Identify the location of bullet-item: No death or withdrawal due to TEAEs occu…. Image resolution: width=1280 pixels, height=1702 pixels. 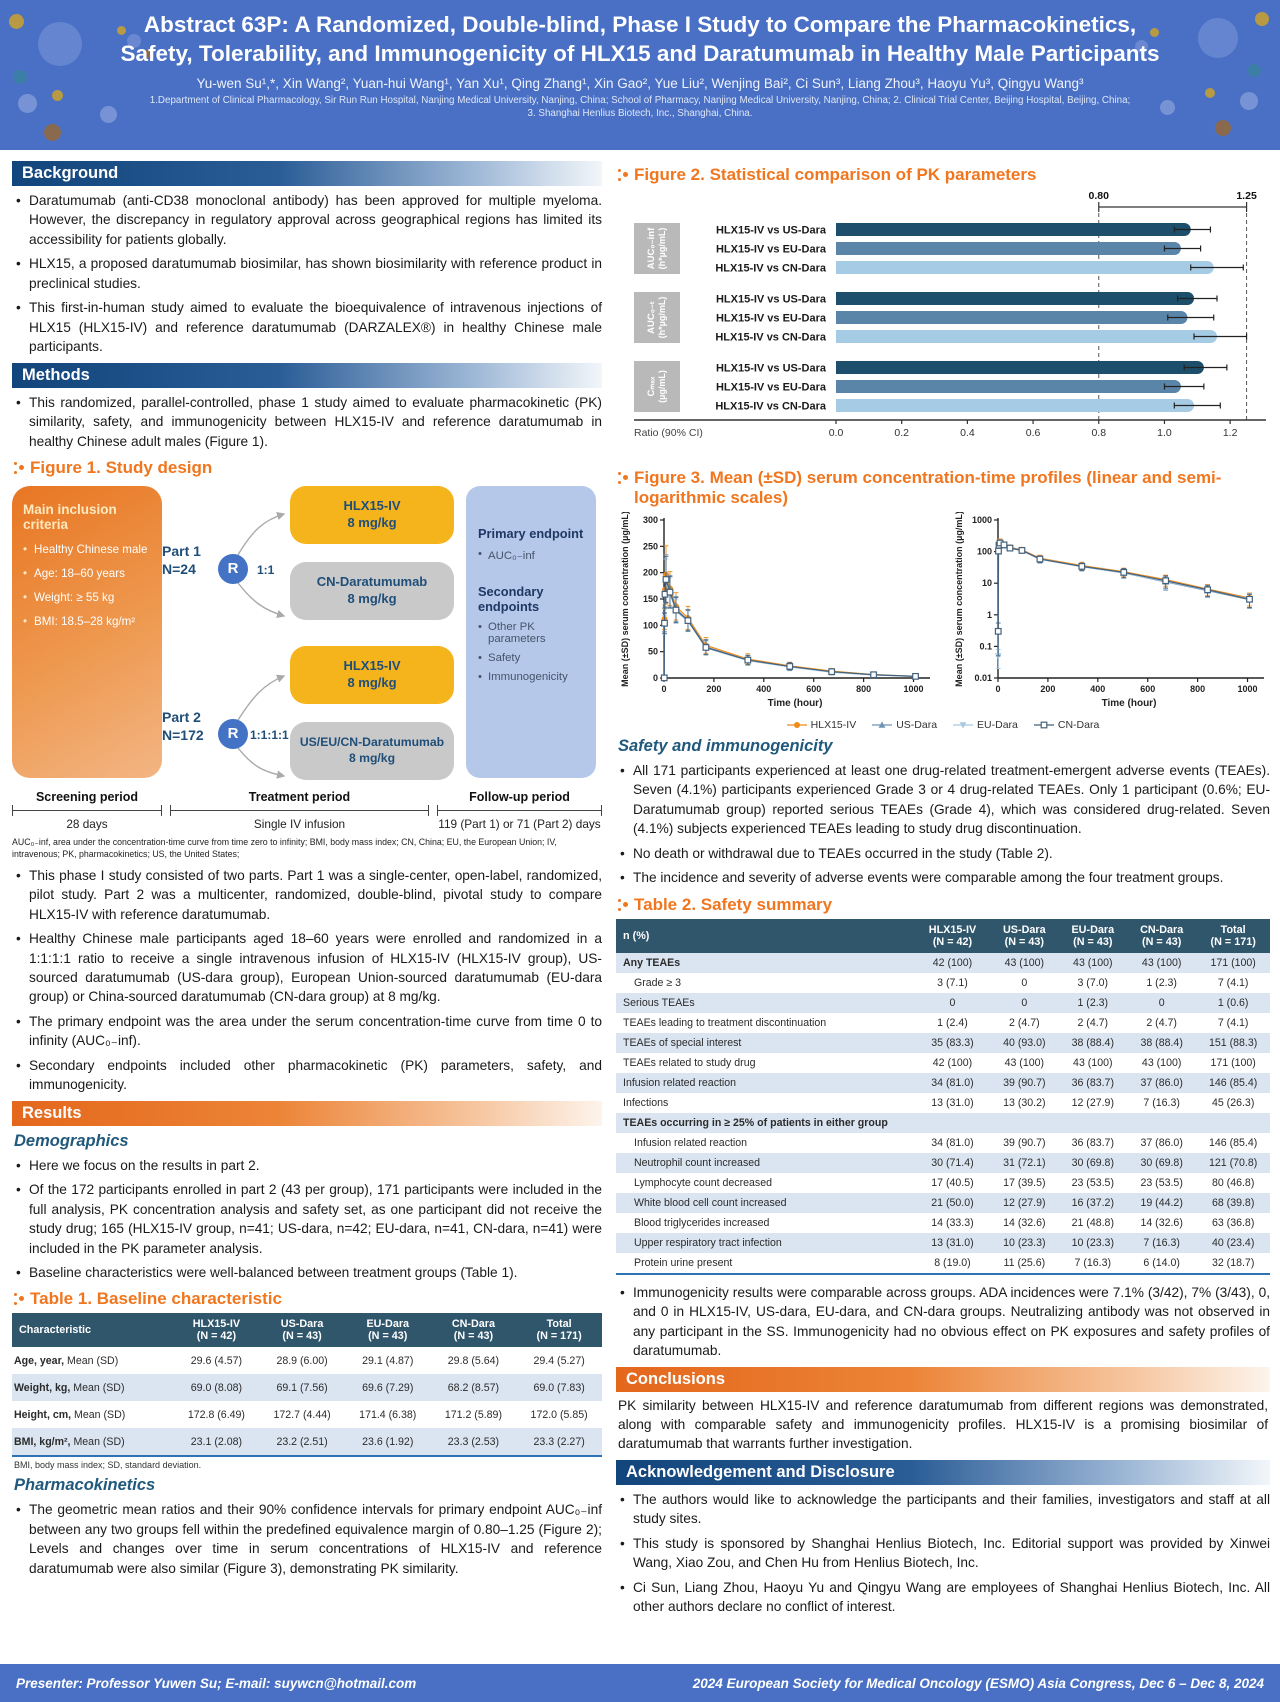
(945, 854).